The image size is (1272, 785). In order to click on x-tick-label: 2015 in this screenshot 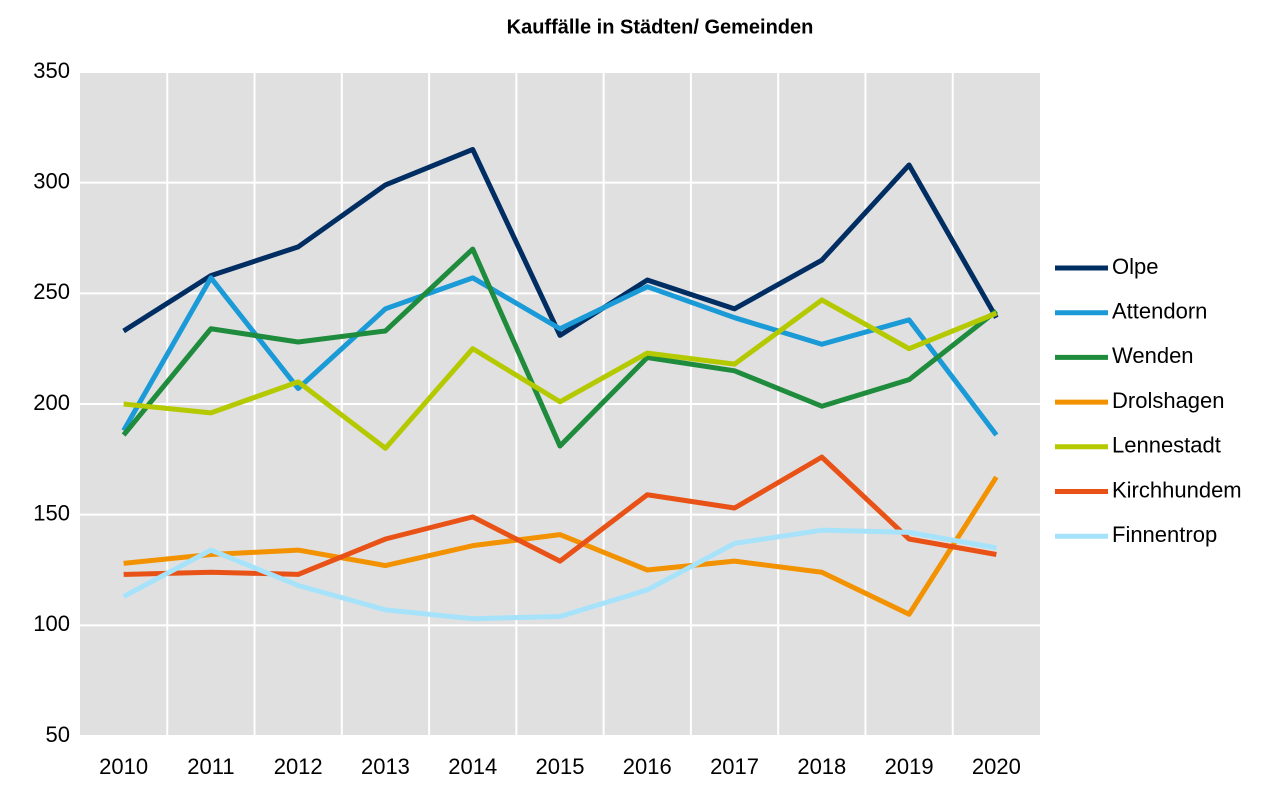, I will do `click(560, 766)`.